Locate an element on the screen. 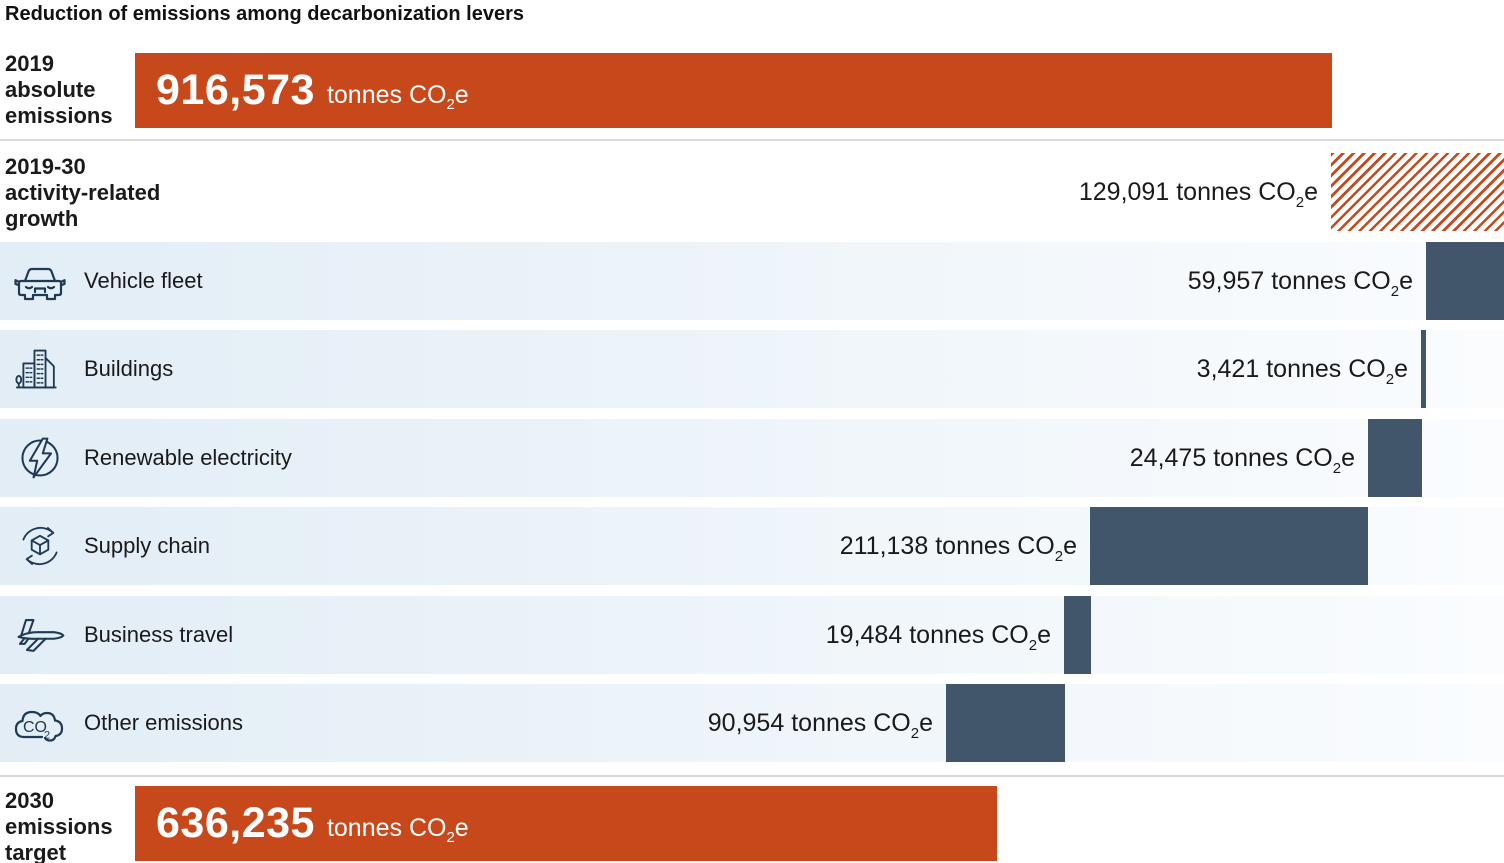 This screenshot has height=863, width=1504. target-unit: tonnes CO2e is located at coordinates (397, 830).